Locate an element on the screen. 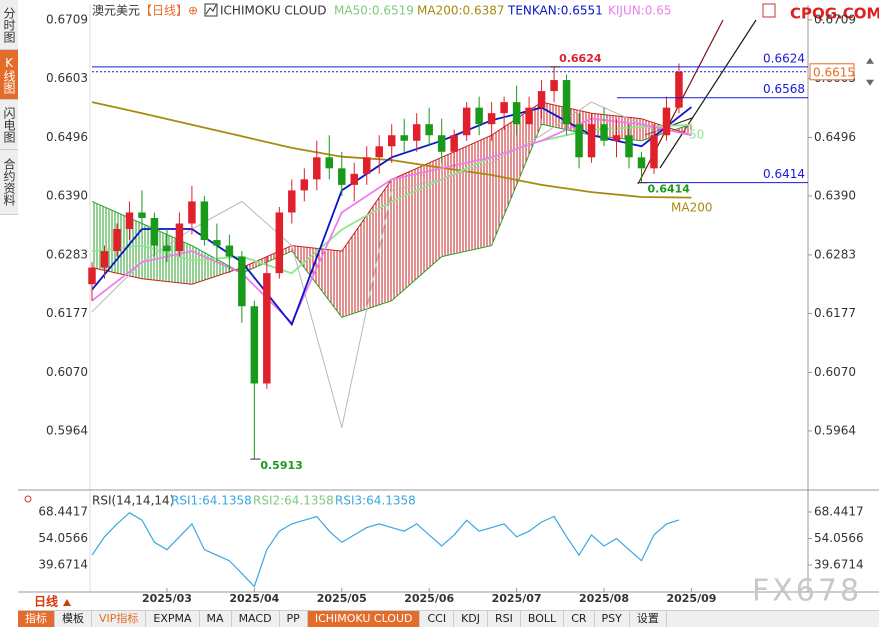 The height and width of the screenshot is (627, 879). side-tab: 分时图 is located at coordinates (9, 25).